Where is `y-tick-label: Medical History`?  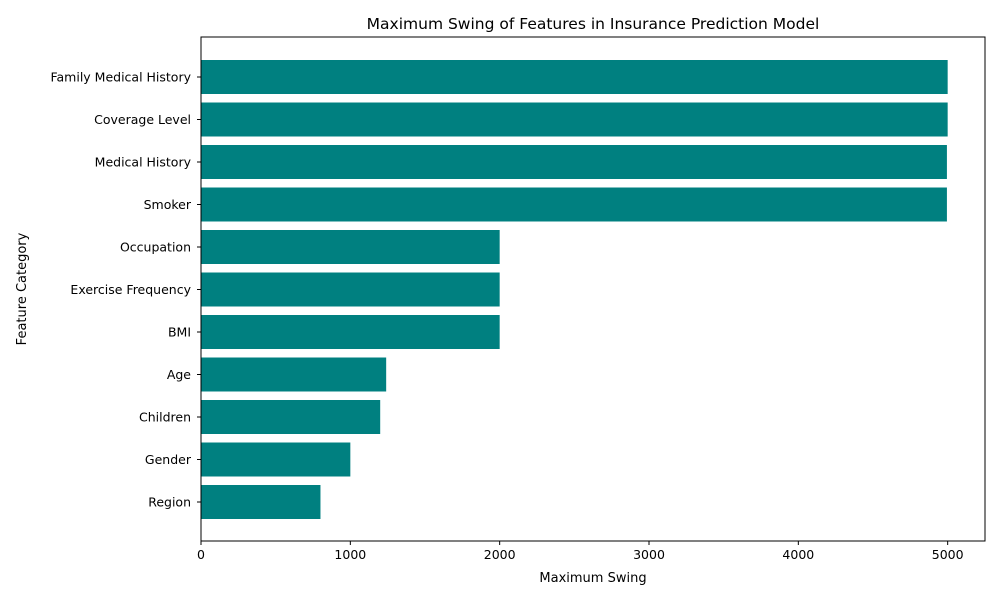
y-tick-label: Medical History is located at coordinates (143, 162).